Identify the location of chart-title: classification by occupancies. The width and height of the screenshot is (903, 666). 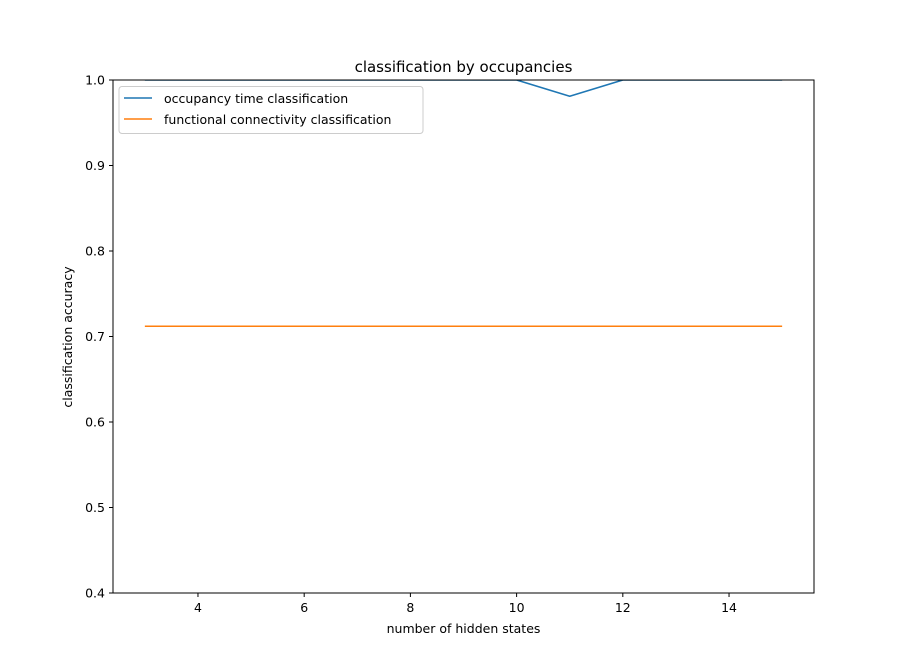
(464, 67).